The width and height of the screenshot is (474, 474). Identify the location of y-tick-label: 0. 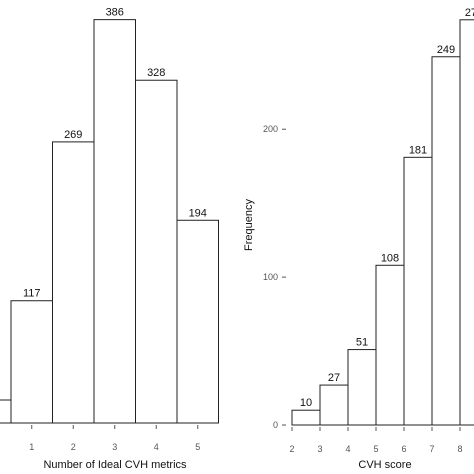
(275, 425).